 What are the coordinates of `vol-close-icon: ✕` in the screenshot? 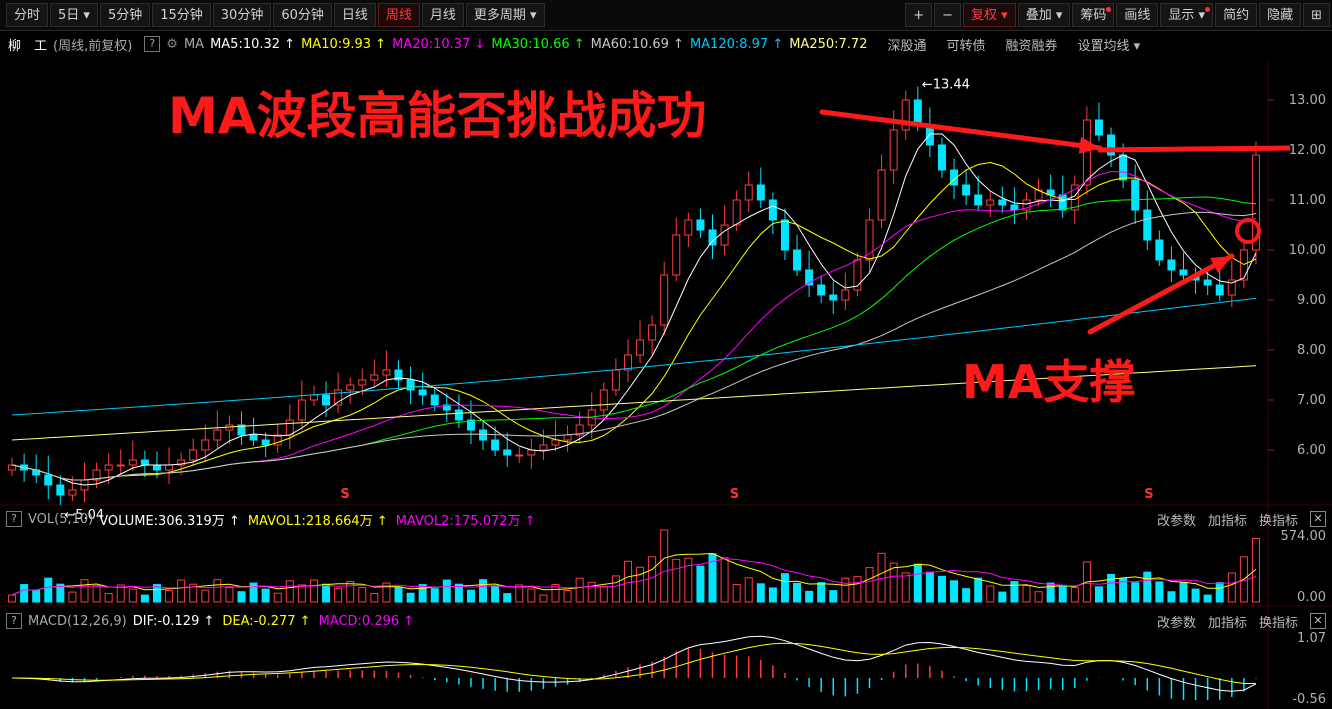 It's located at (1318, 519).